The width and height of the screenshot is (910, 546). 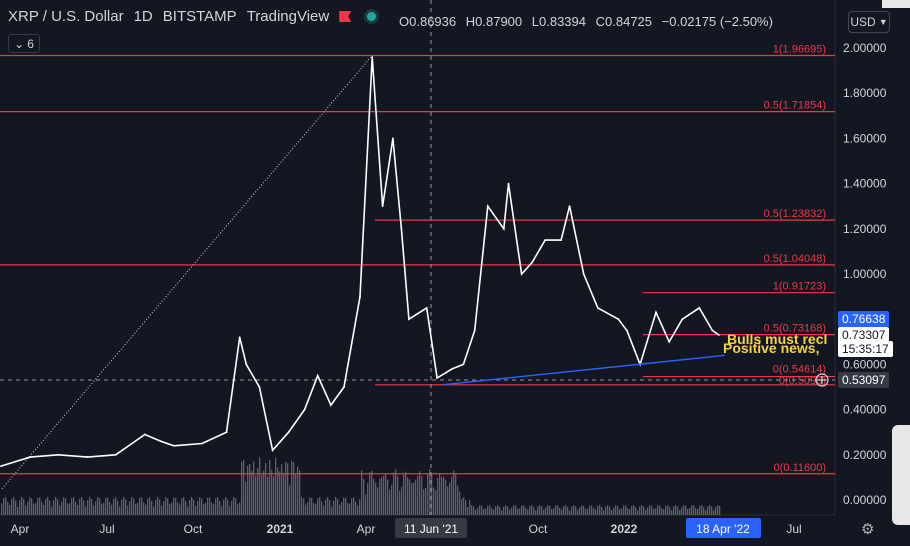 What do you see at coordinates (868, 529) in the screenshot?
I see `gear-icon: ⚙` at bounding box center [868, 529].